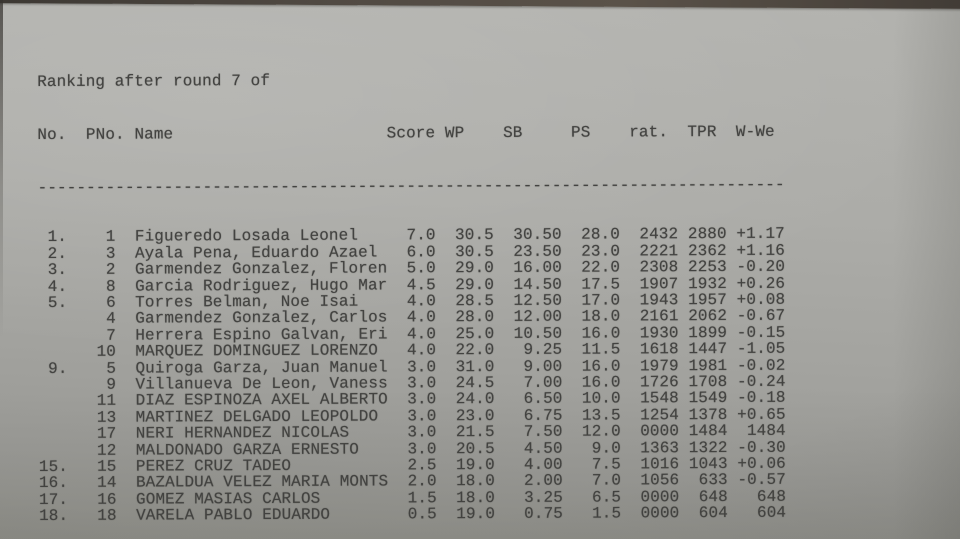 This screenshot has width=960, height=539. Describe the element at coordinates (154, 81) in the screenshot. I see `page-title: Ranking after round 7 of` at that location.